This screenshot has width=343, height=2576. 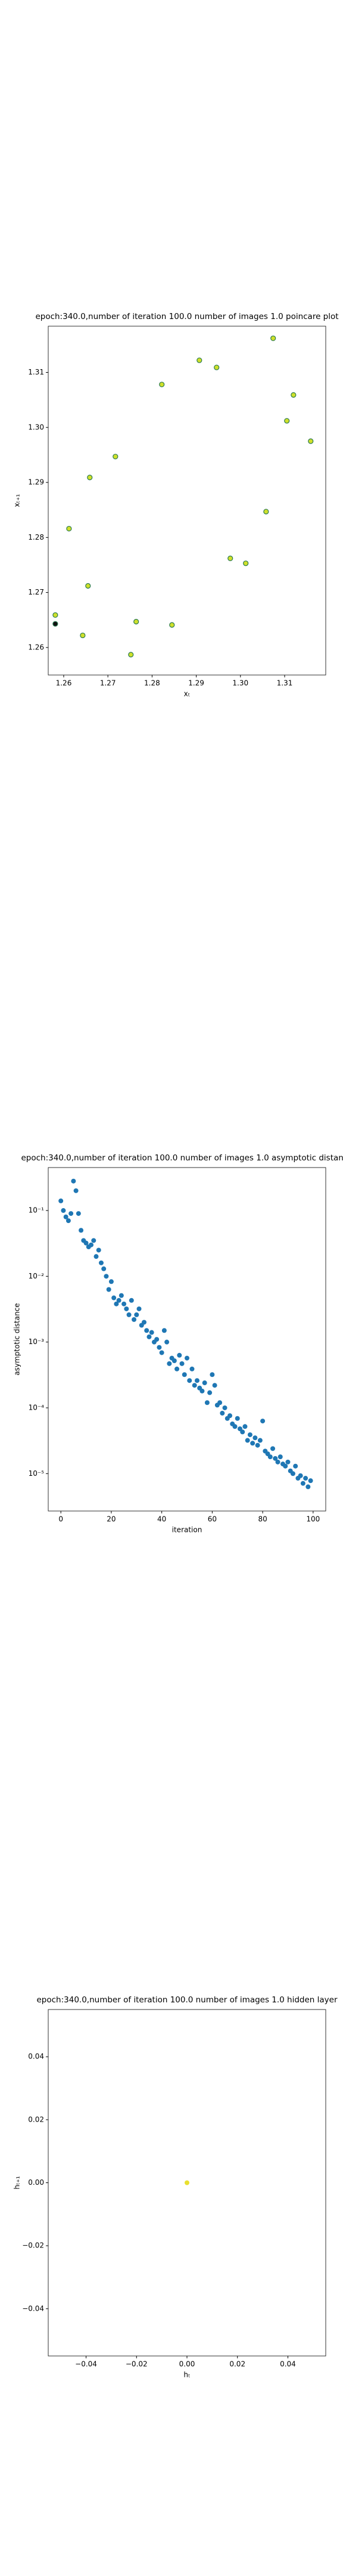 What do you see at coordinates (108, 683) in the screenshot?
I see `x-tick-label: 1.27` at bounding box center [108, 683].